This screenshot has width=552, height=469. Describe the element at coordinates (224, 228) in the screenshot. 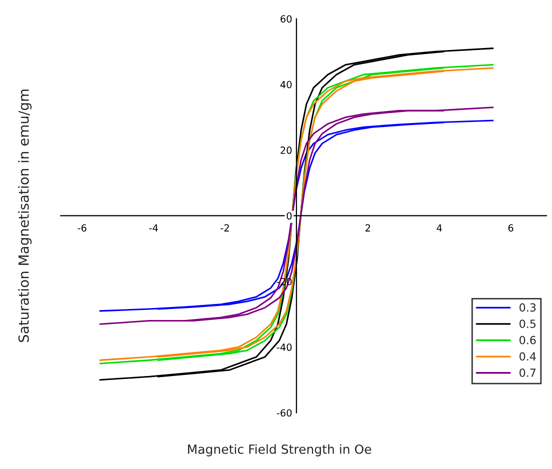

I see `x-tick-label: -2` at that location.